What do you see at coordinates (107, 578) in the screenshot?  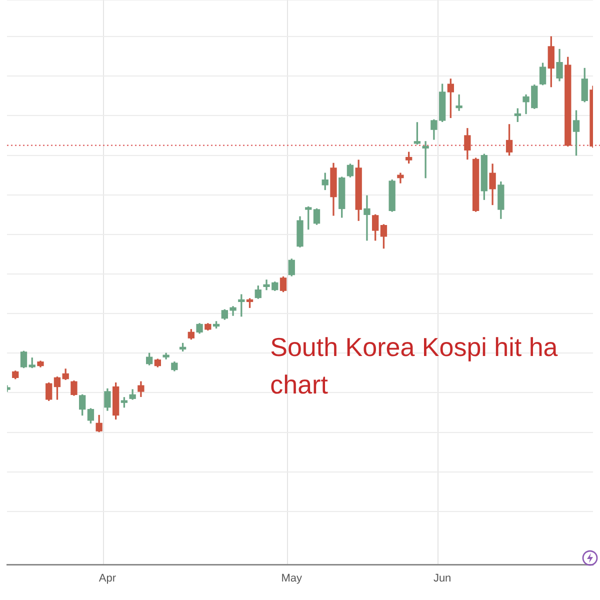 I see `x-tick-label: Apr` at bounding box center [107, 578].